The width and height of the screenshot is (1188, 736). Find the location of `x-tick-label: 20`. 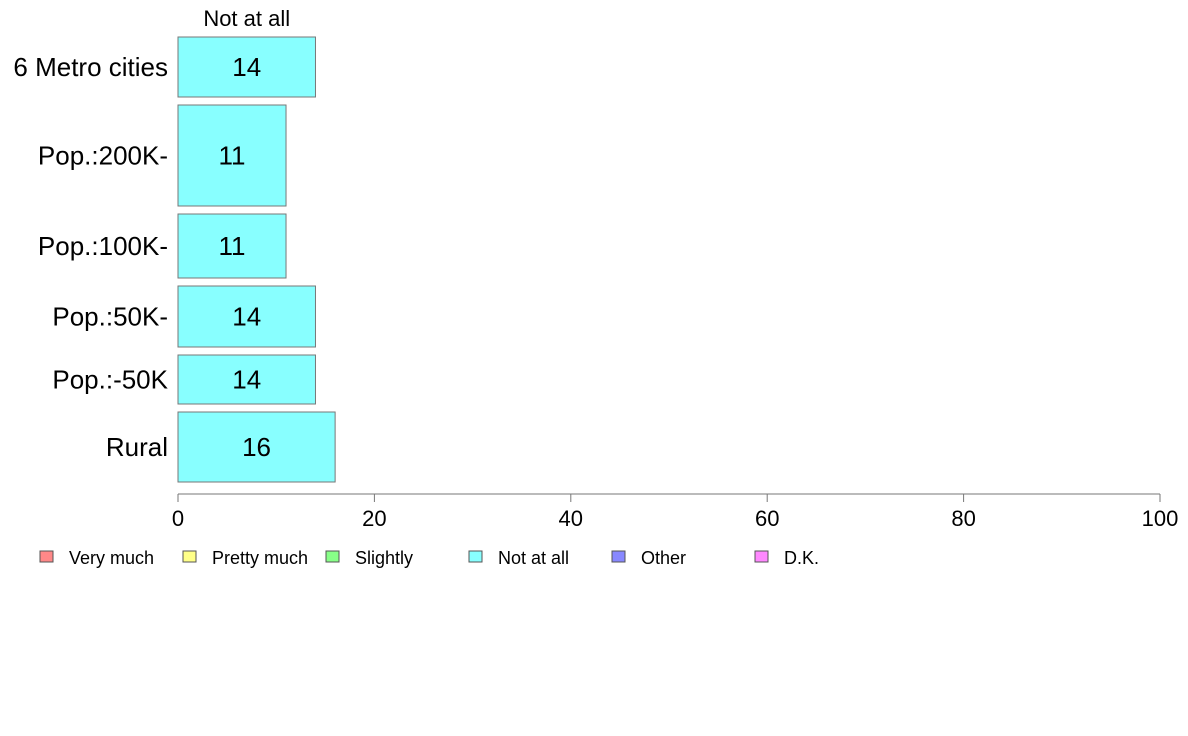

x-tick-label: 20 is located at coordinates (374, 518).